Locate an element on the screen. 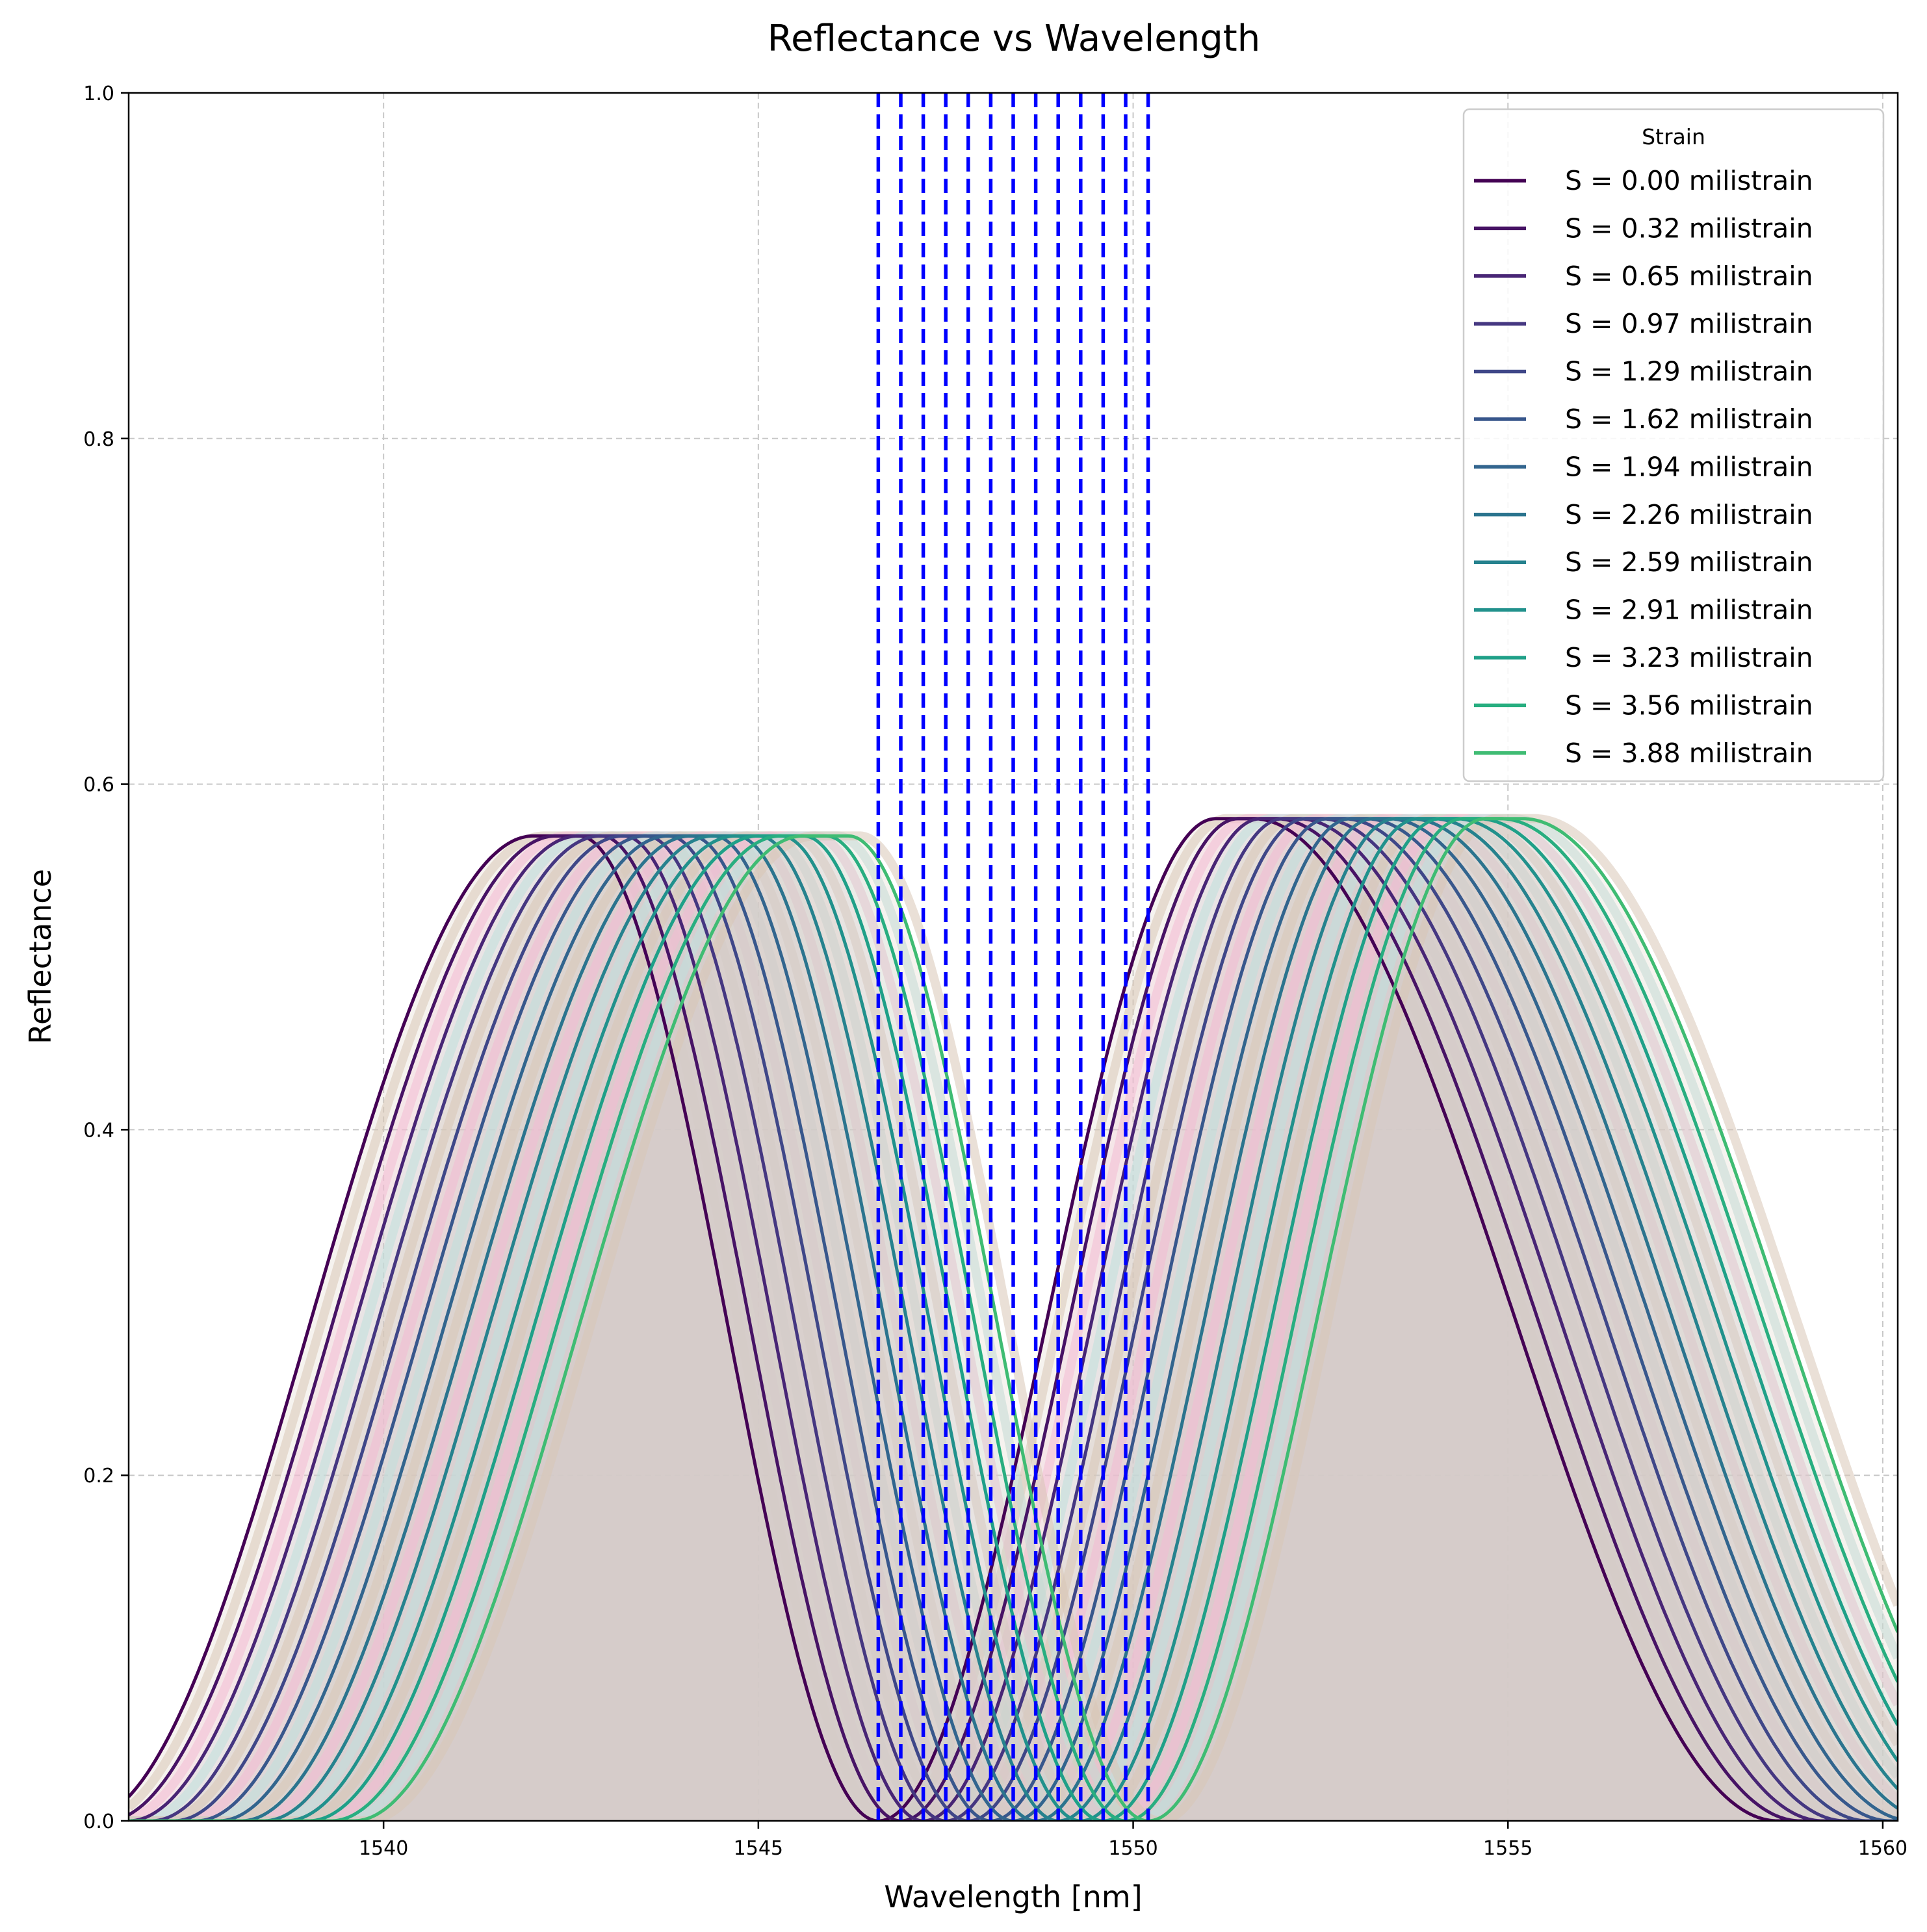  legend-entry: S = 0.97 milistrain is located at coordinates (1643, 324).